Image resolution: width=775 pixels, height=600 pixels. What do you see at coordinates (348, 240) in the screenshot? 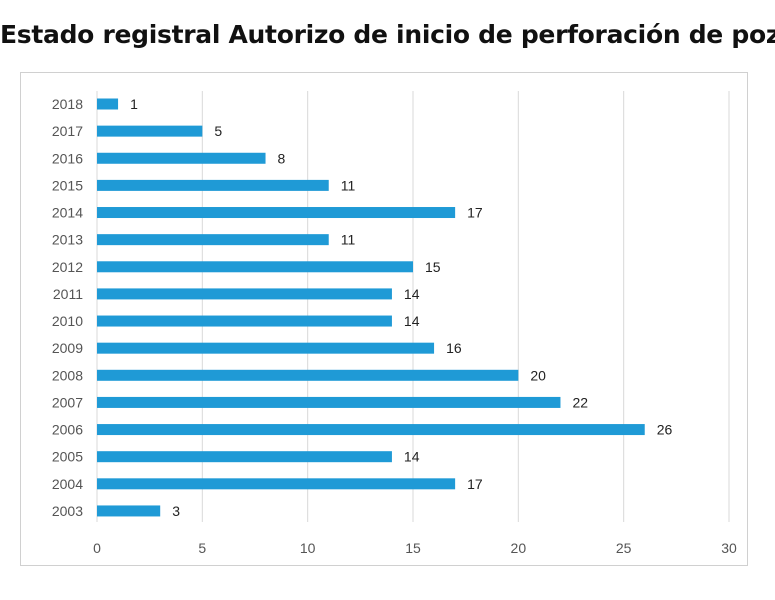
I see `data-label-2013: 11` at bounding box center [348, 240].